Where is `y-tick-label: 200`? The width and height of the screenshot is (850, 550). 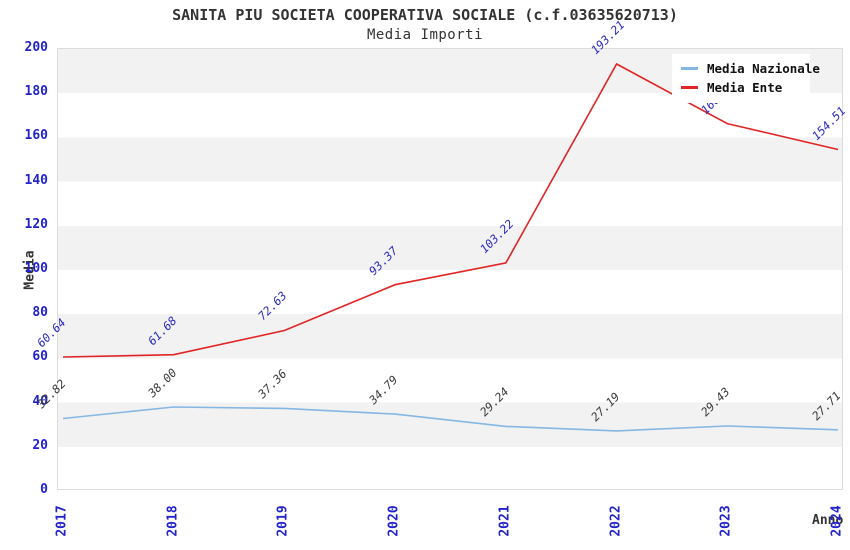
y-tick-label: 200 is located at coordinates (36, 47).